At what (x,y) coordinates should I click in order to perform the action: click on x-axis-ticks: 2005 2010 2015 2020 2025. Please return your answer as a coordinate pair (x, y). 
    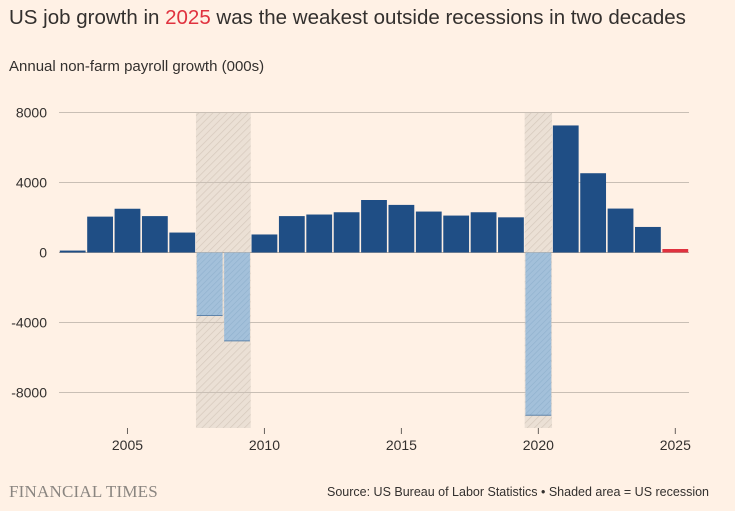
    Looking at the image, I should click on (401, 440).